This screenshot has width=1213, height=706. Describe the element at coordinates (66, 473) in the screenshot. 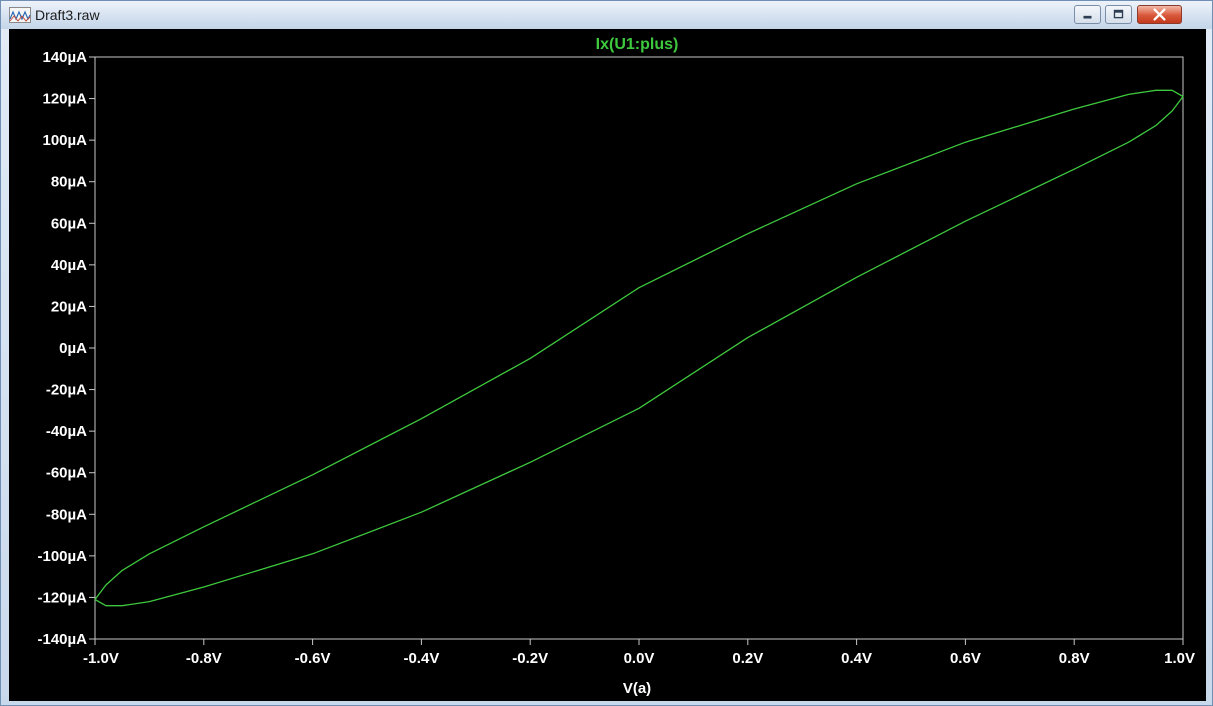

I see `y-tick-label: -60µA` at that location.